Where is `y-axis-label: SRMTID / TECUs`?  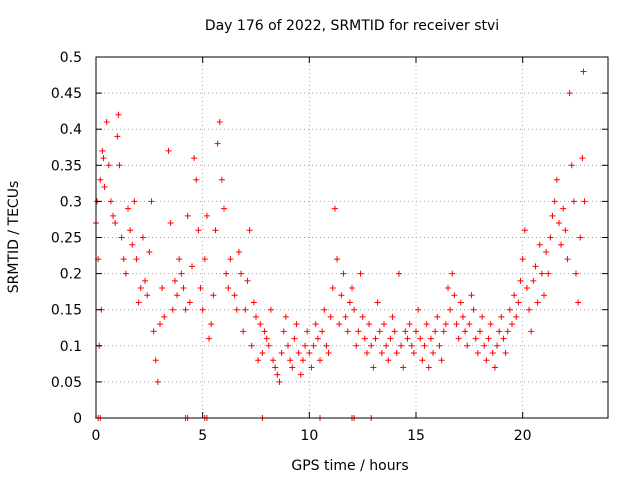 y-axis-label: SRMTID / TECUs is located at coordinates (14, 237).